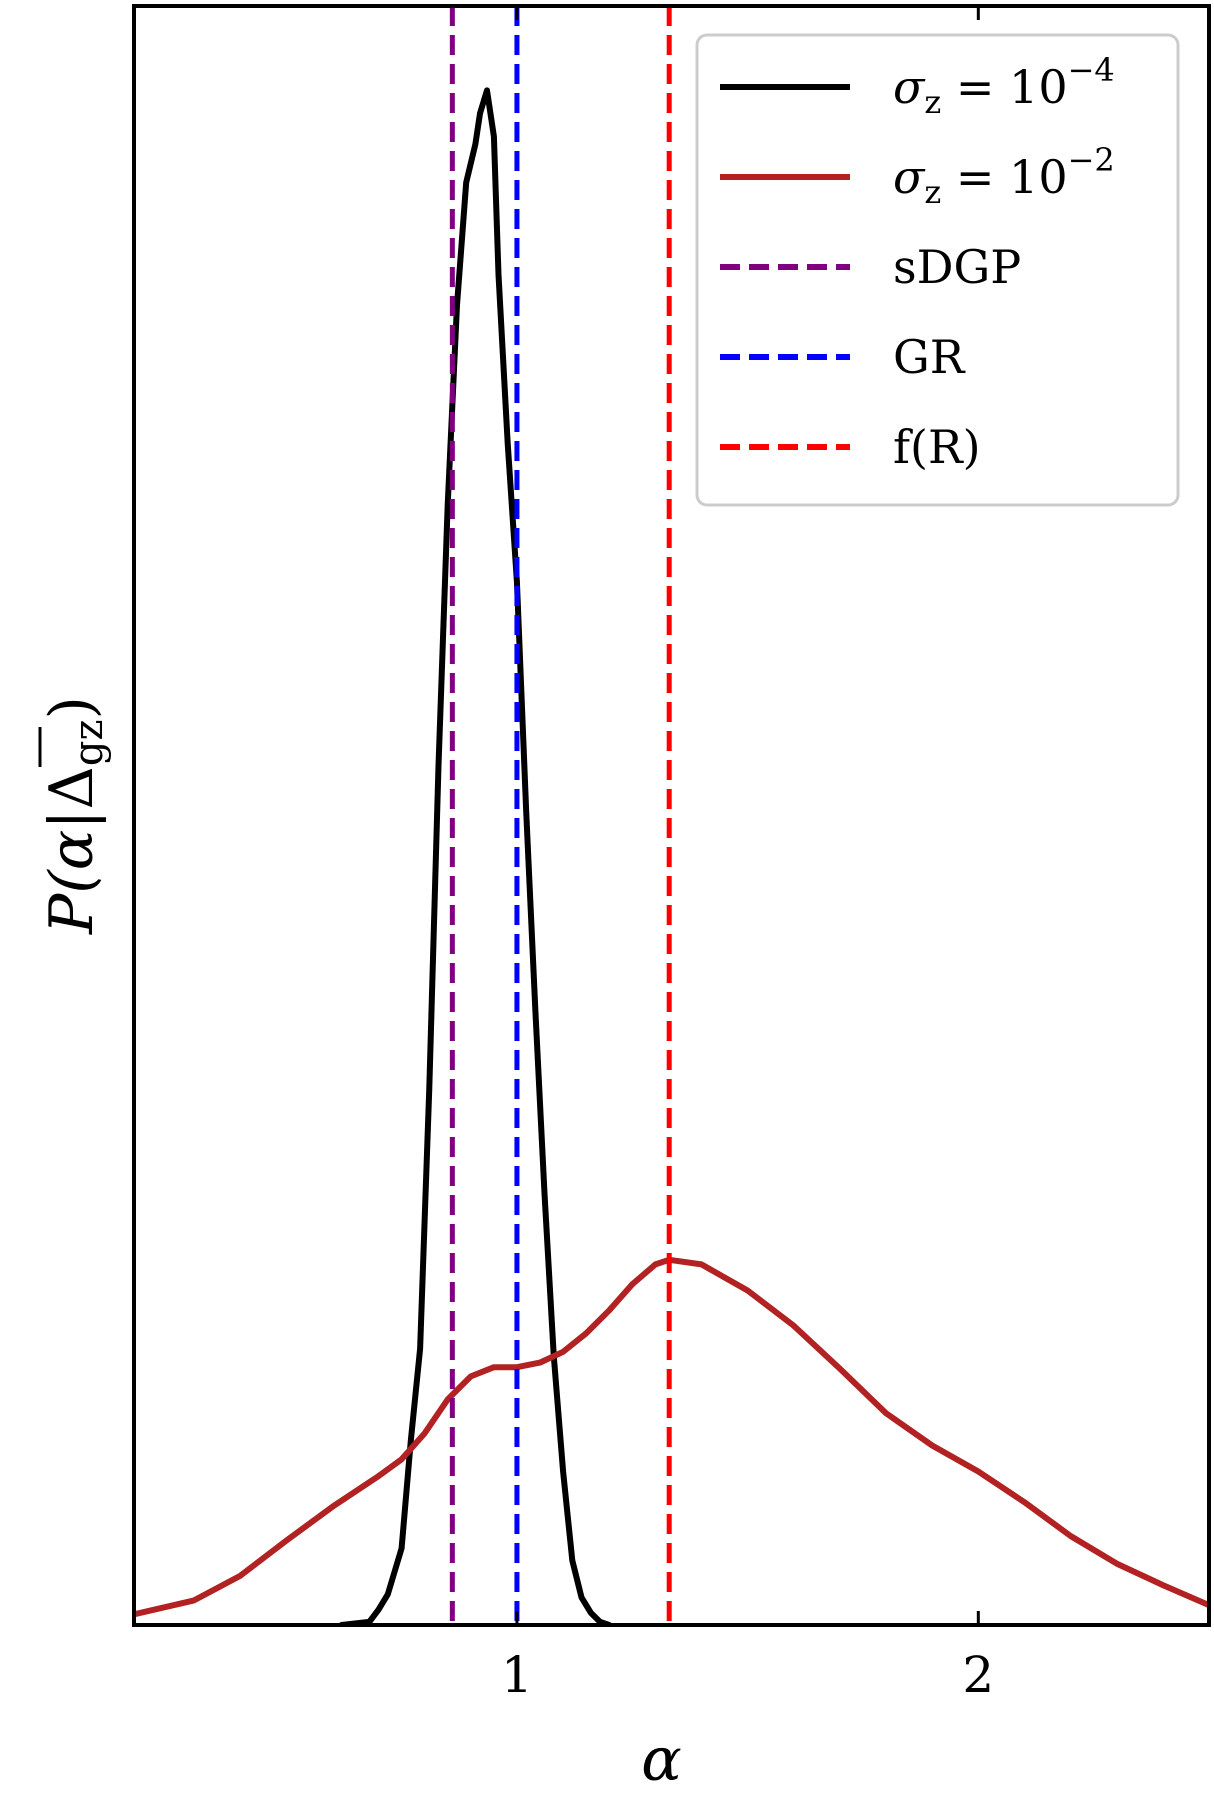 This screenshot has width=1214, height=1797. Describe the element at coordinates (978, 1675) in the screenshot. I see `x-tick-label: 2` at that location.